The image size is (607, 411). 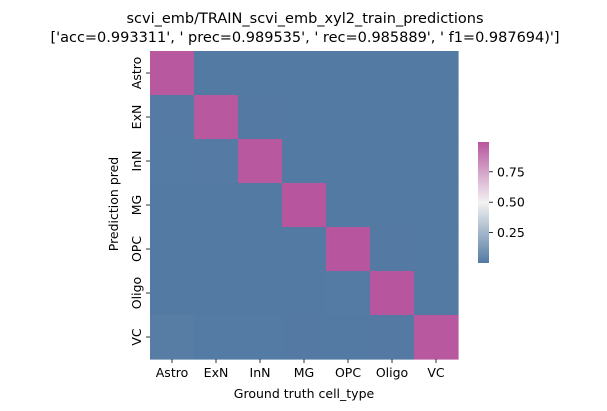 I want to click on x-tick-label: Oligo, so click(x=392, y=372).